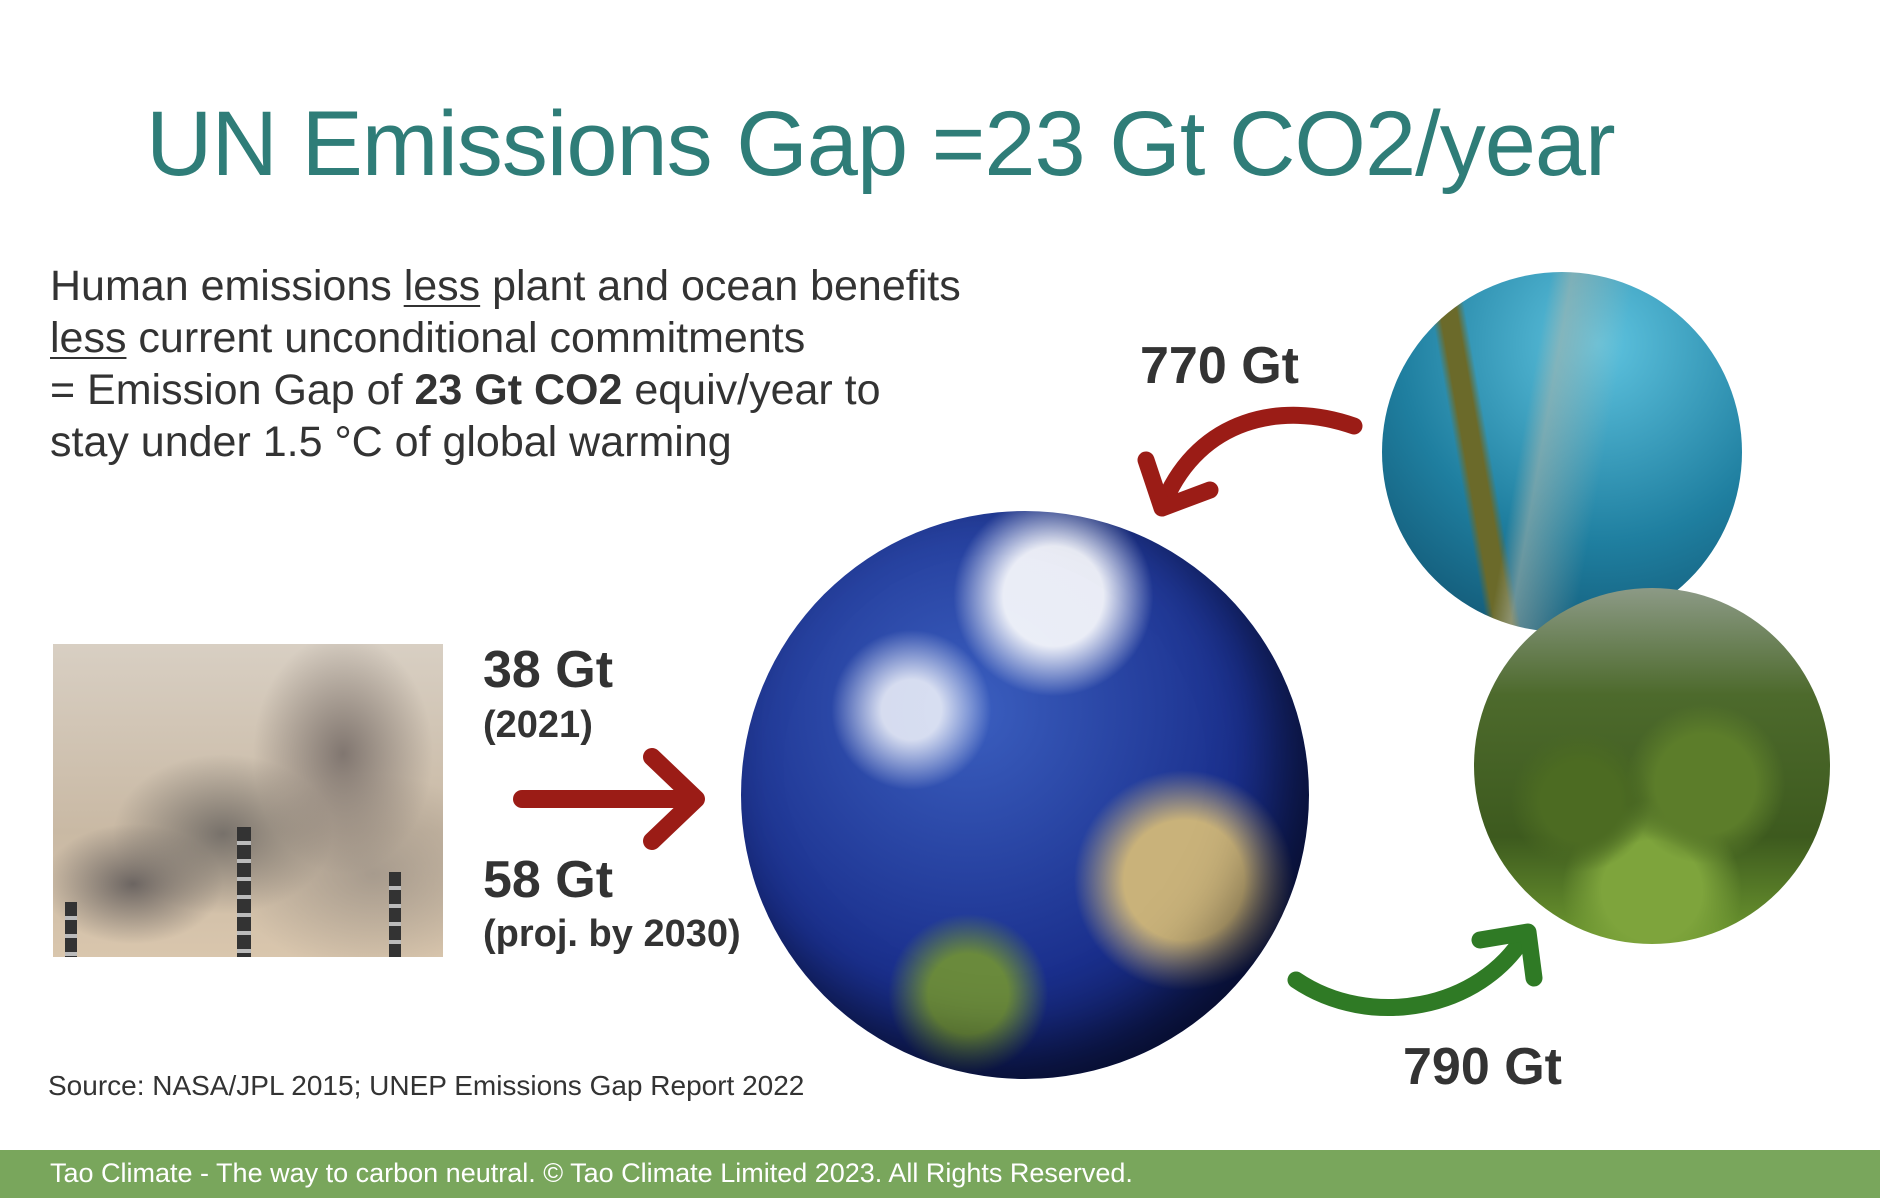  I want to click on text: = Emission Gap of, so click(232, 390).